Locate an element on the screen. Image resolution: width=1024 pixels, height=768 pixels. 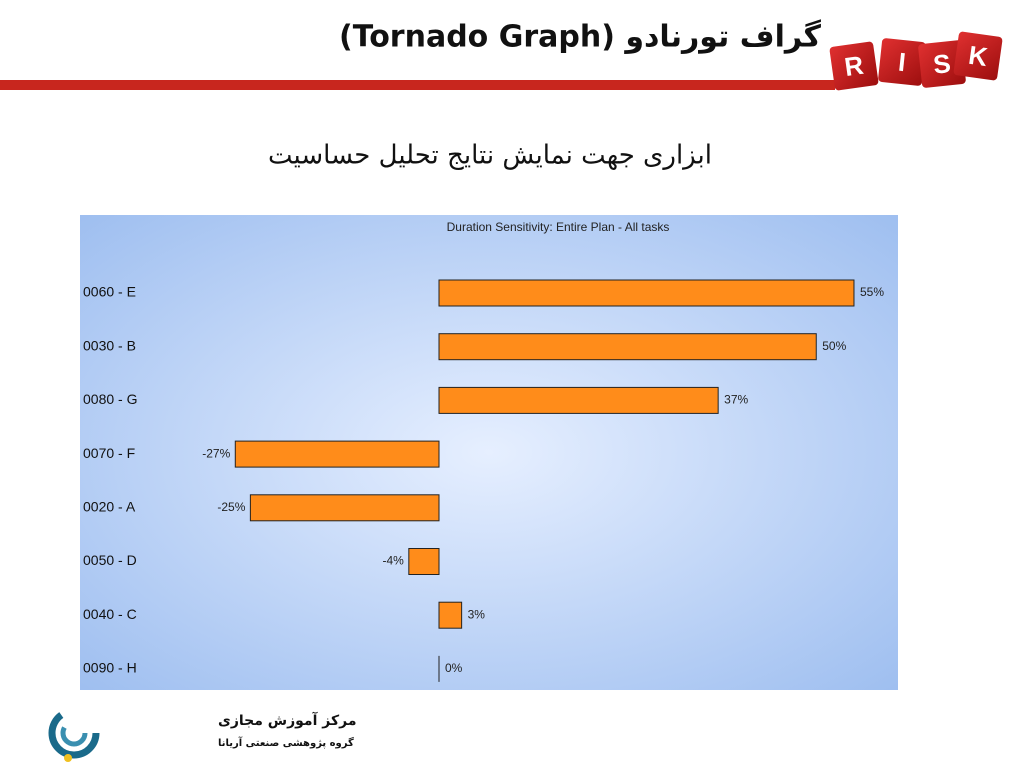
cube-letter: I is located at coordinates (902, 62).